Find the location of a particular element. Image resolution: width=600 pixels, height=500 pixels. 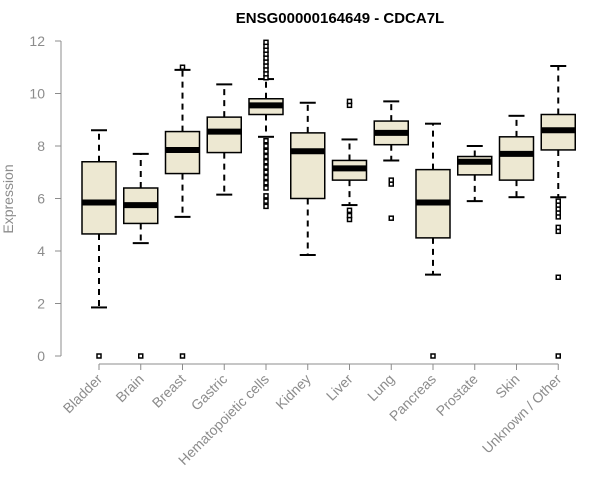

x-tick-label: Liver is located at coordinates (339, 387).